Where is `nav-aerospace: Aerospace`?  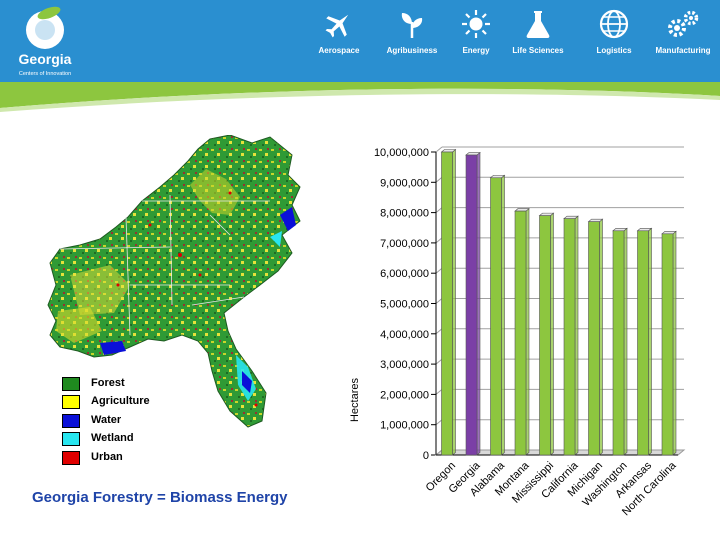 nav-aerospace: Aerospace is located at coordinates (339, 39).